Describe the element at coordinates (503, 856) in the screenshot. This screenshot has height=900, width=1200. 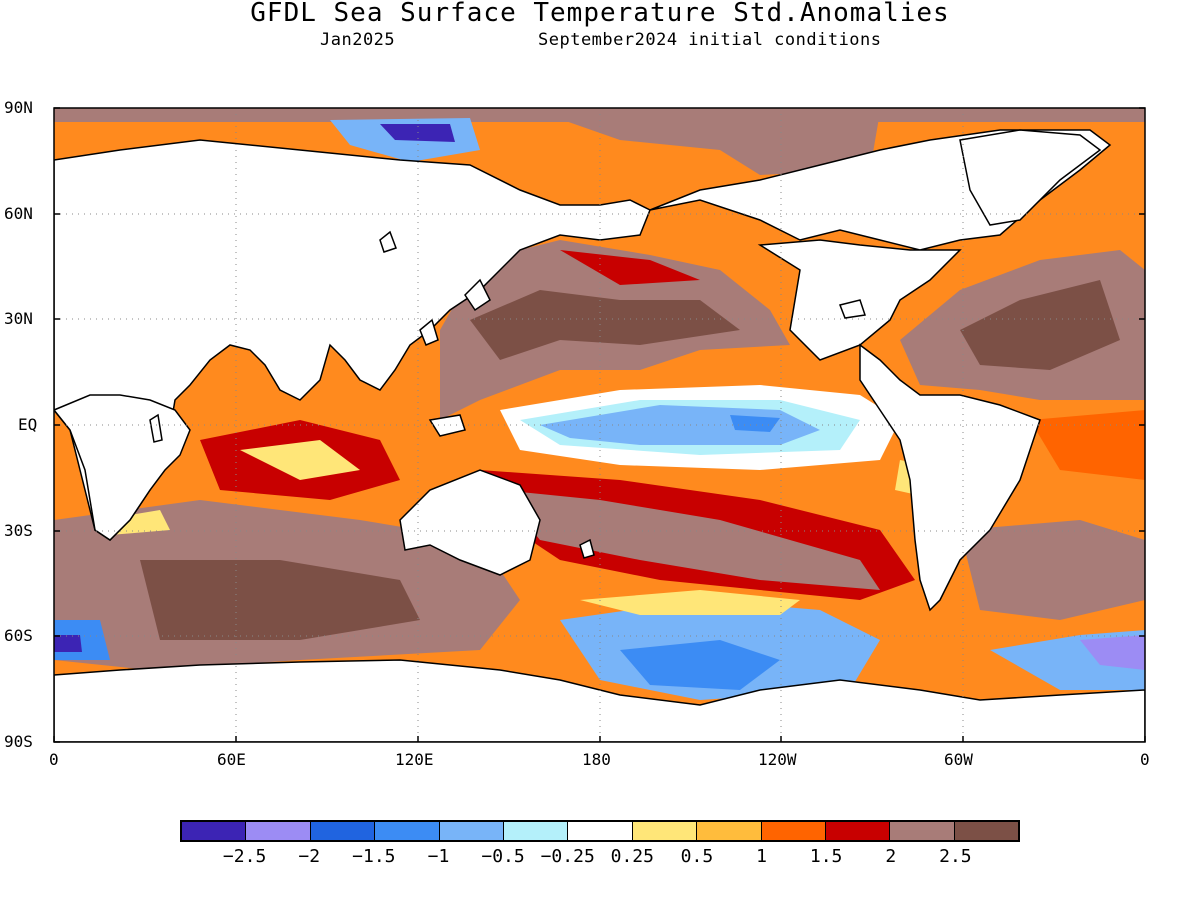
I see `colorbar-label: −0.5` at that location.